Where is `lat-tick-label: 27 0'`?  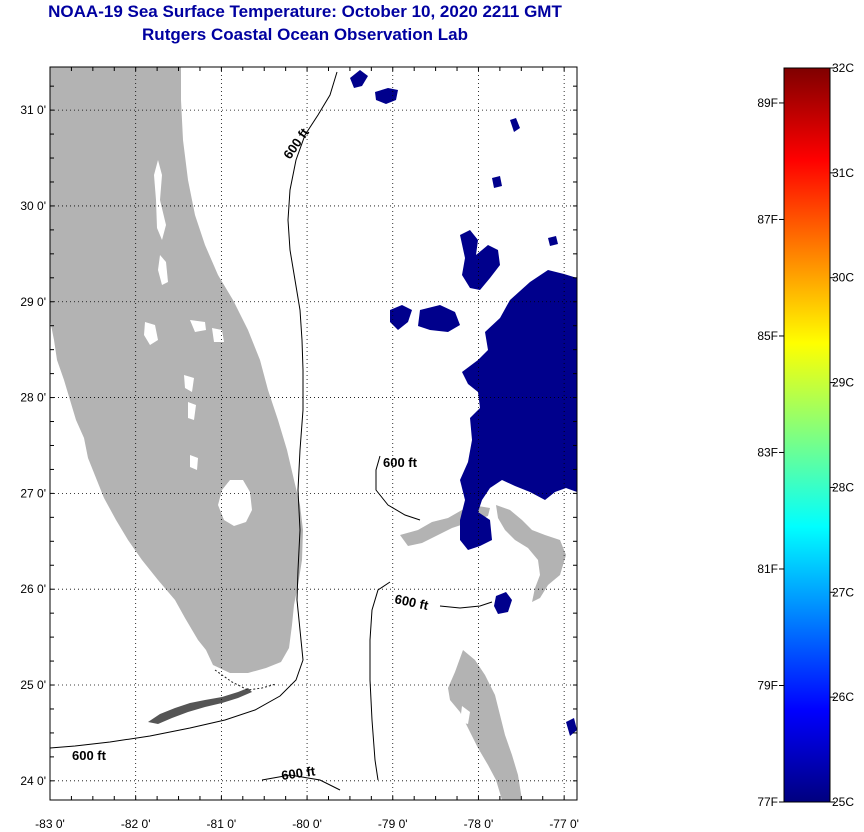
lat-tick-label: 27 0' is located at coordinates (33, 493).